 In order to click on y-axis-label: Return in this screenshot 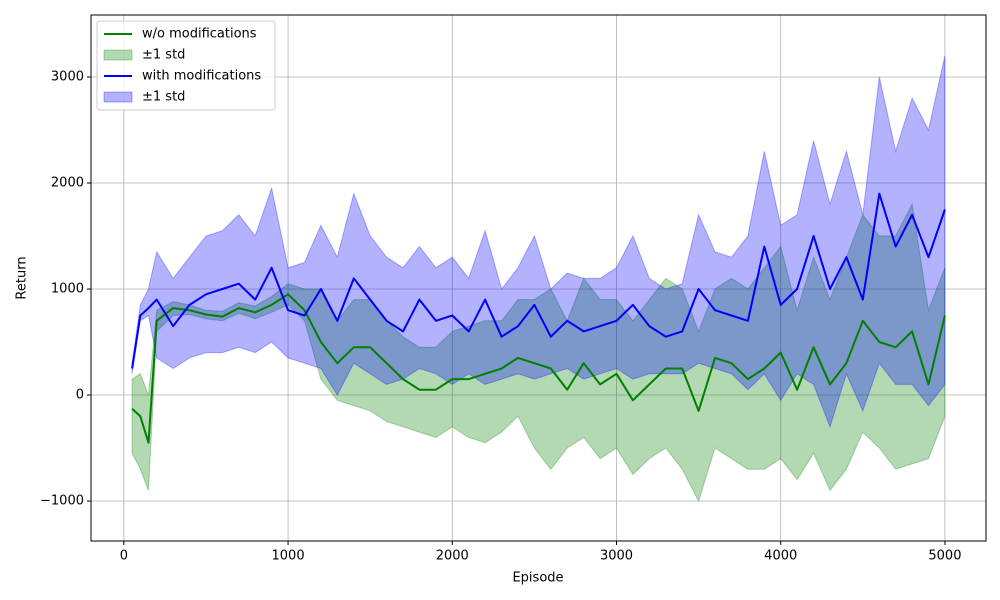, I will do `click(22, 277)`.